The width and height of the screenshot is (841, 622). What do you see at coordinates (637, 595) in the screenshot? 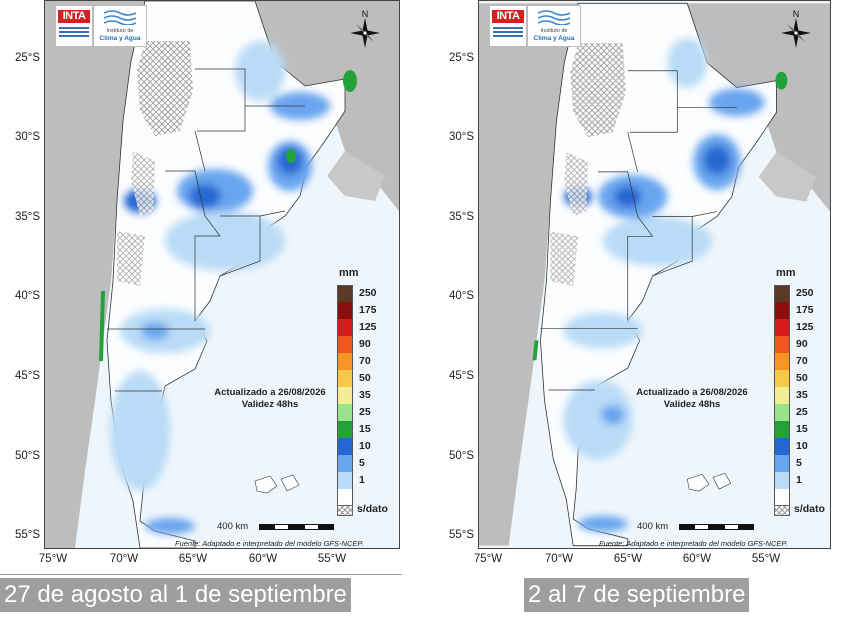
I see `period-caption: 2 al 7 de septiembre` at bounding box center [637, 595].